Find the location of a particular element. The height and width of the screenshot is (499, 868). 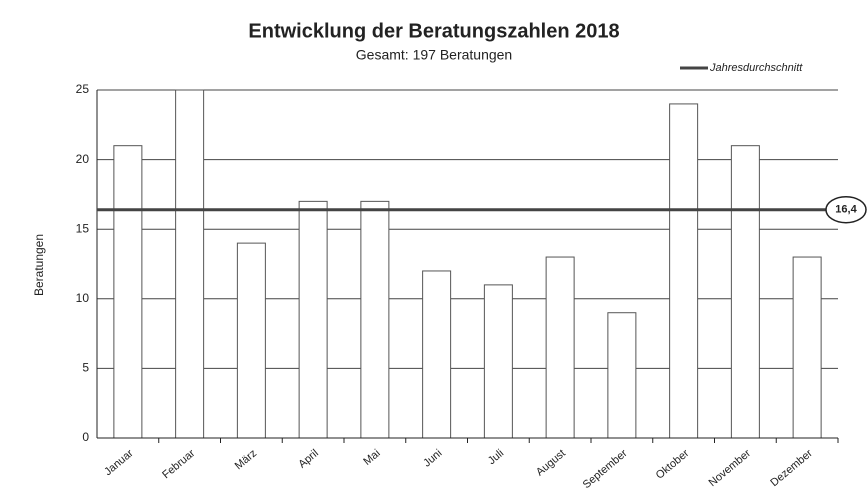

y-tick-label: 25 is located at coordinates (83, 89).